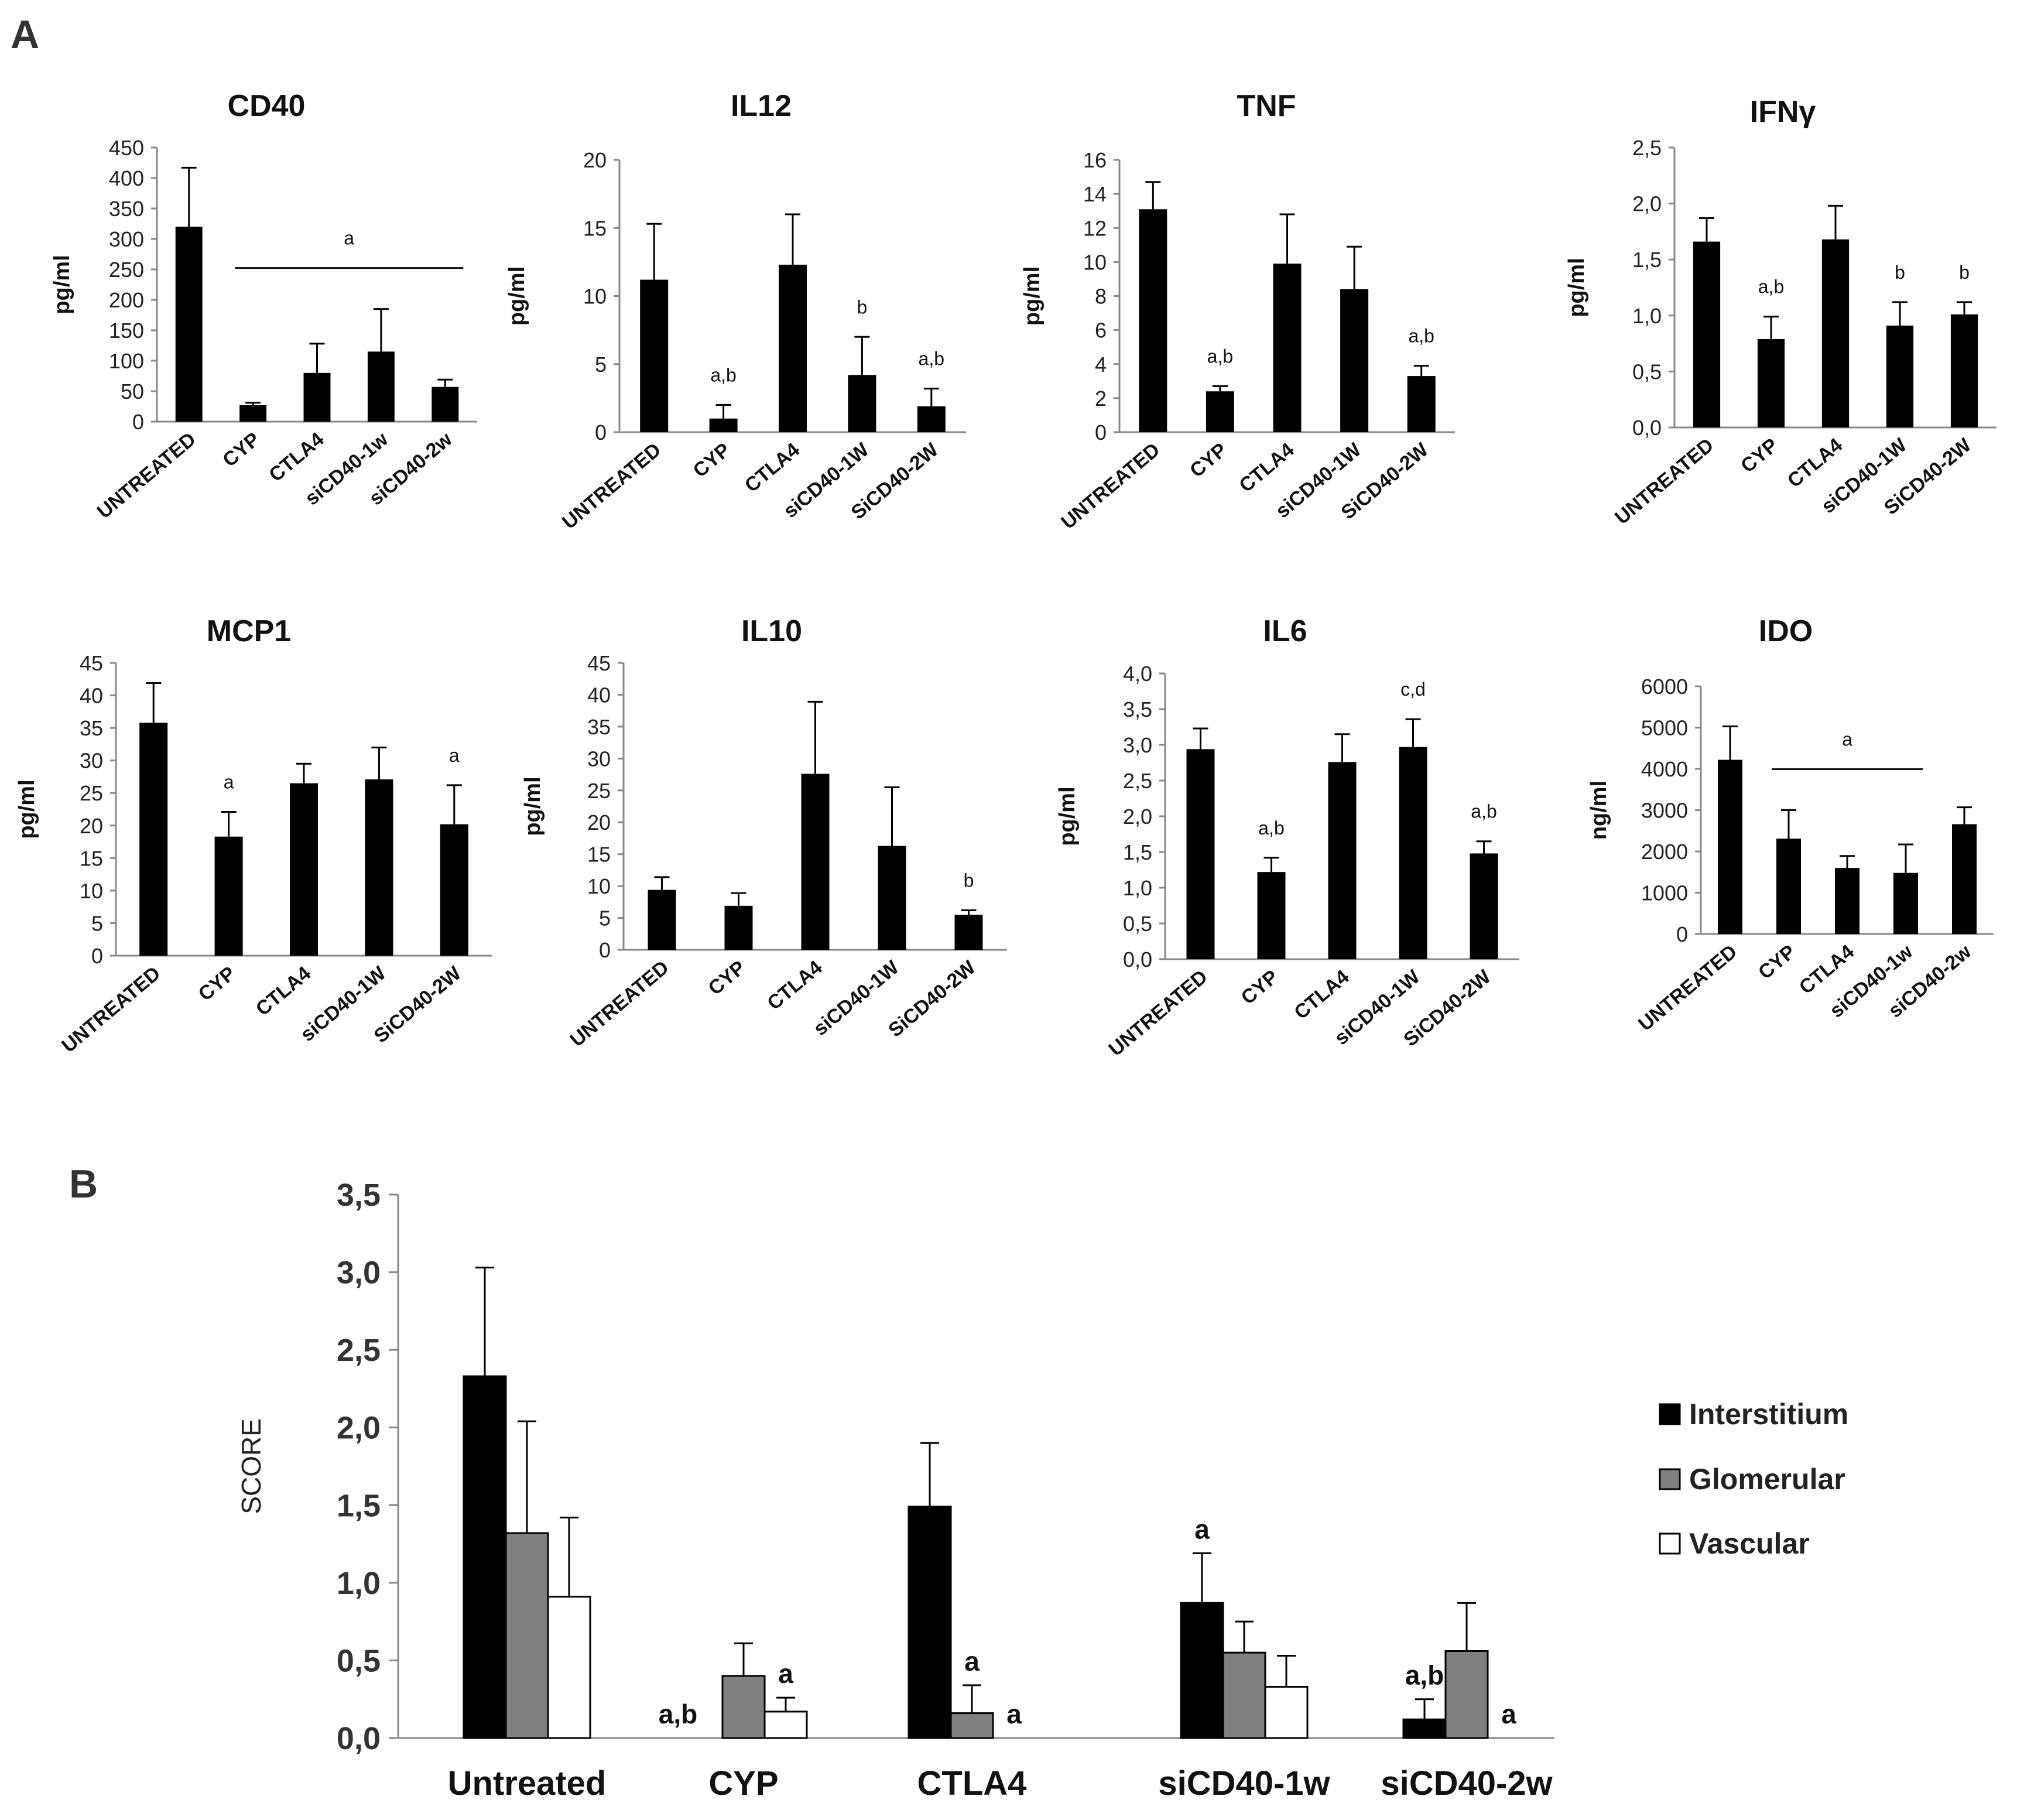 Image resolution: width=2017 pixels, height=1820 pixels. What do you see at coordinates (599, 886) in the screenshot?
I see `y-tick-label: 10` at bounding box center [599, 886].